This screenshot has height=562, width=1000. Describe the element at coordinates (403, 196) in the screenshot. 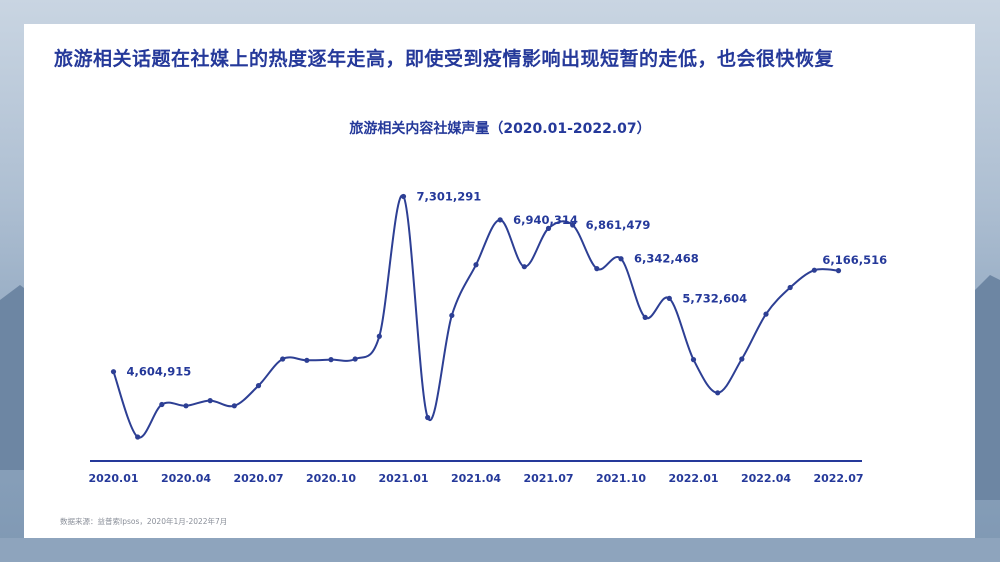

I see `data-point-2021.01` at that location.